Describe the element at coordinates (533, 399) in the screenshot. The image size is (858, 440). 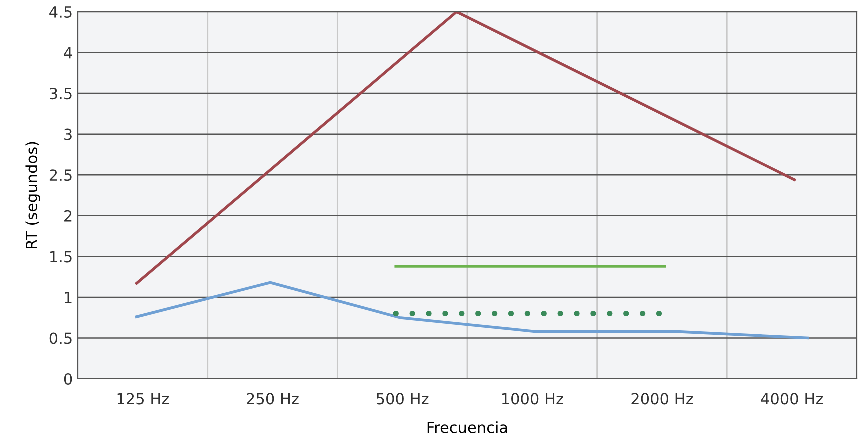
I see `x-tick-label: 1000 Hz` at that location.